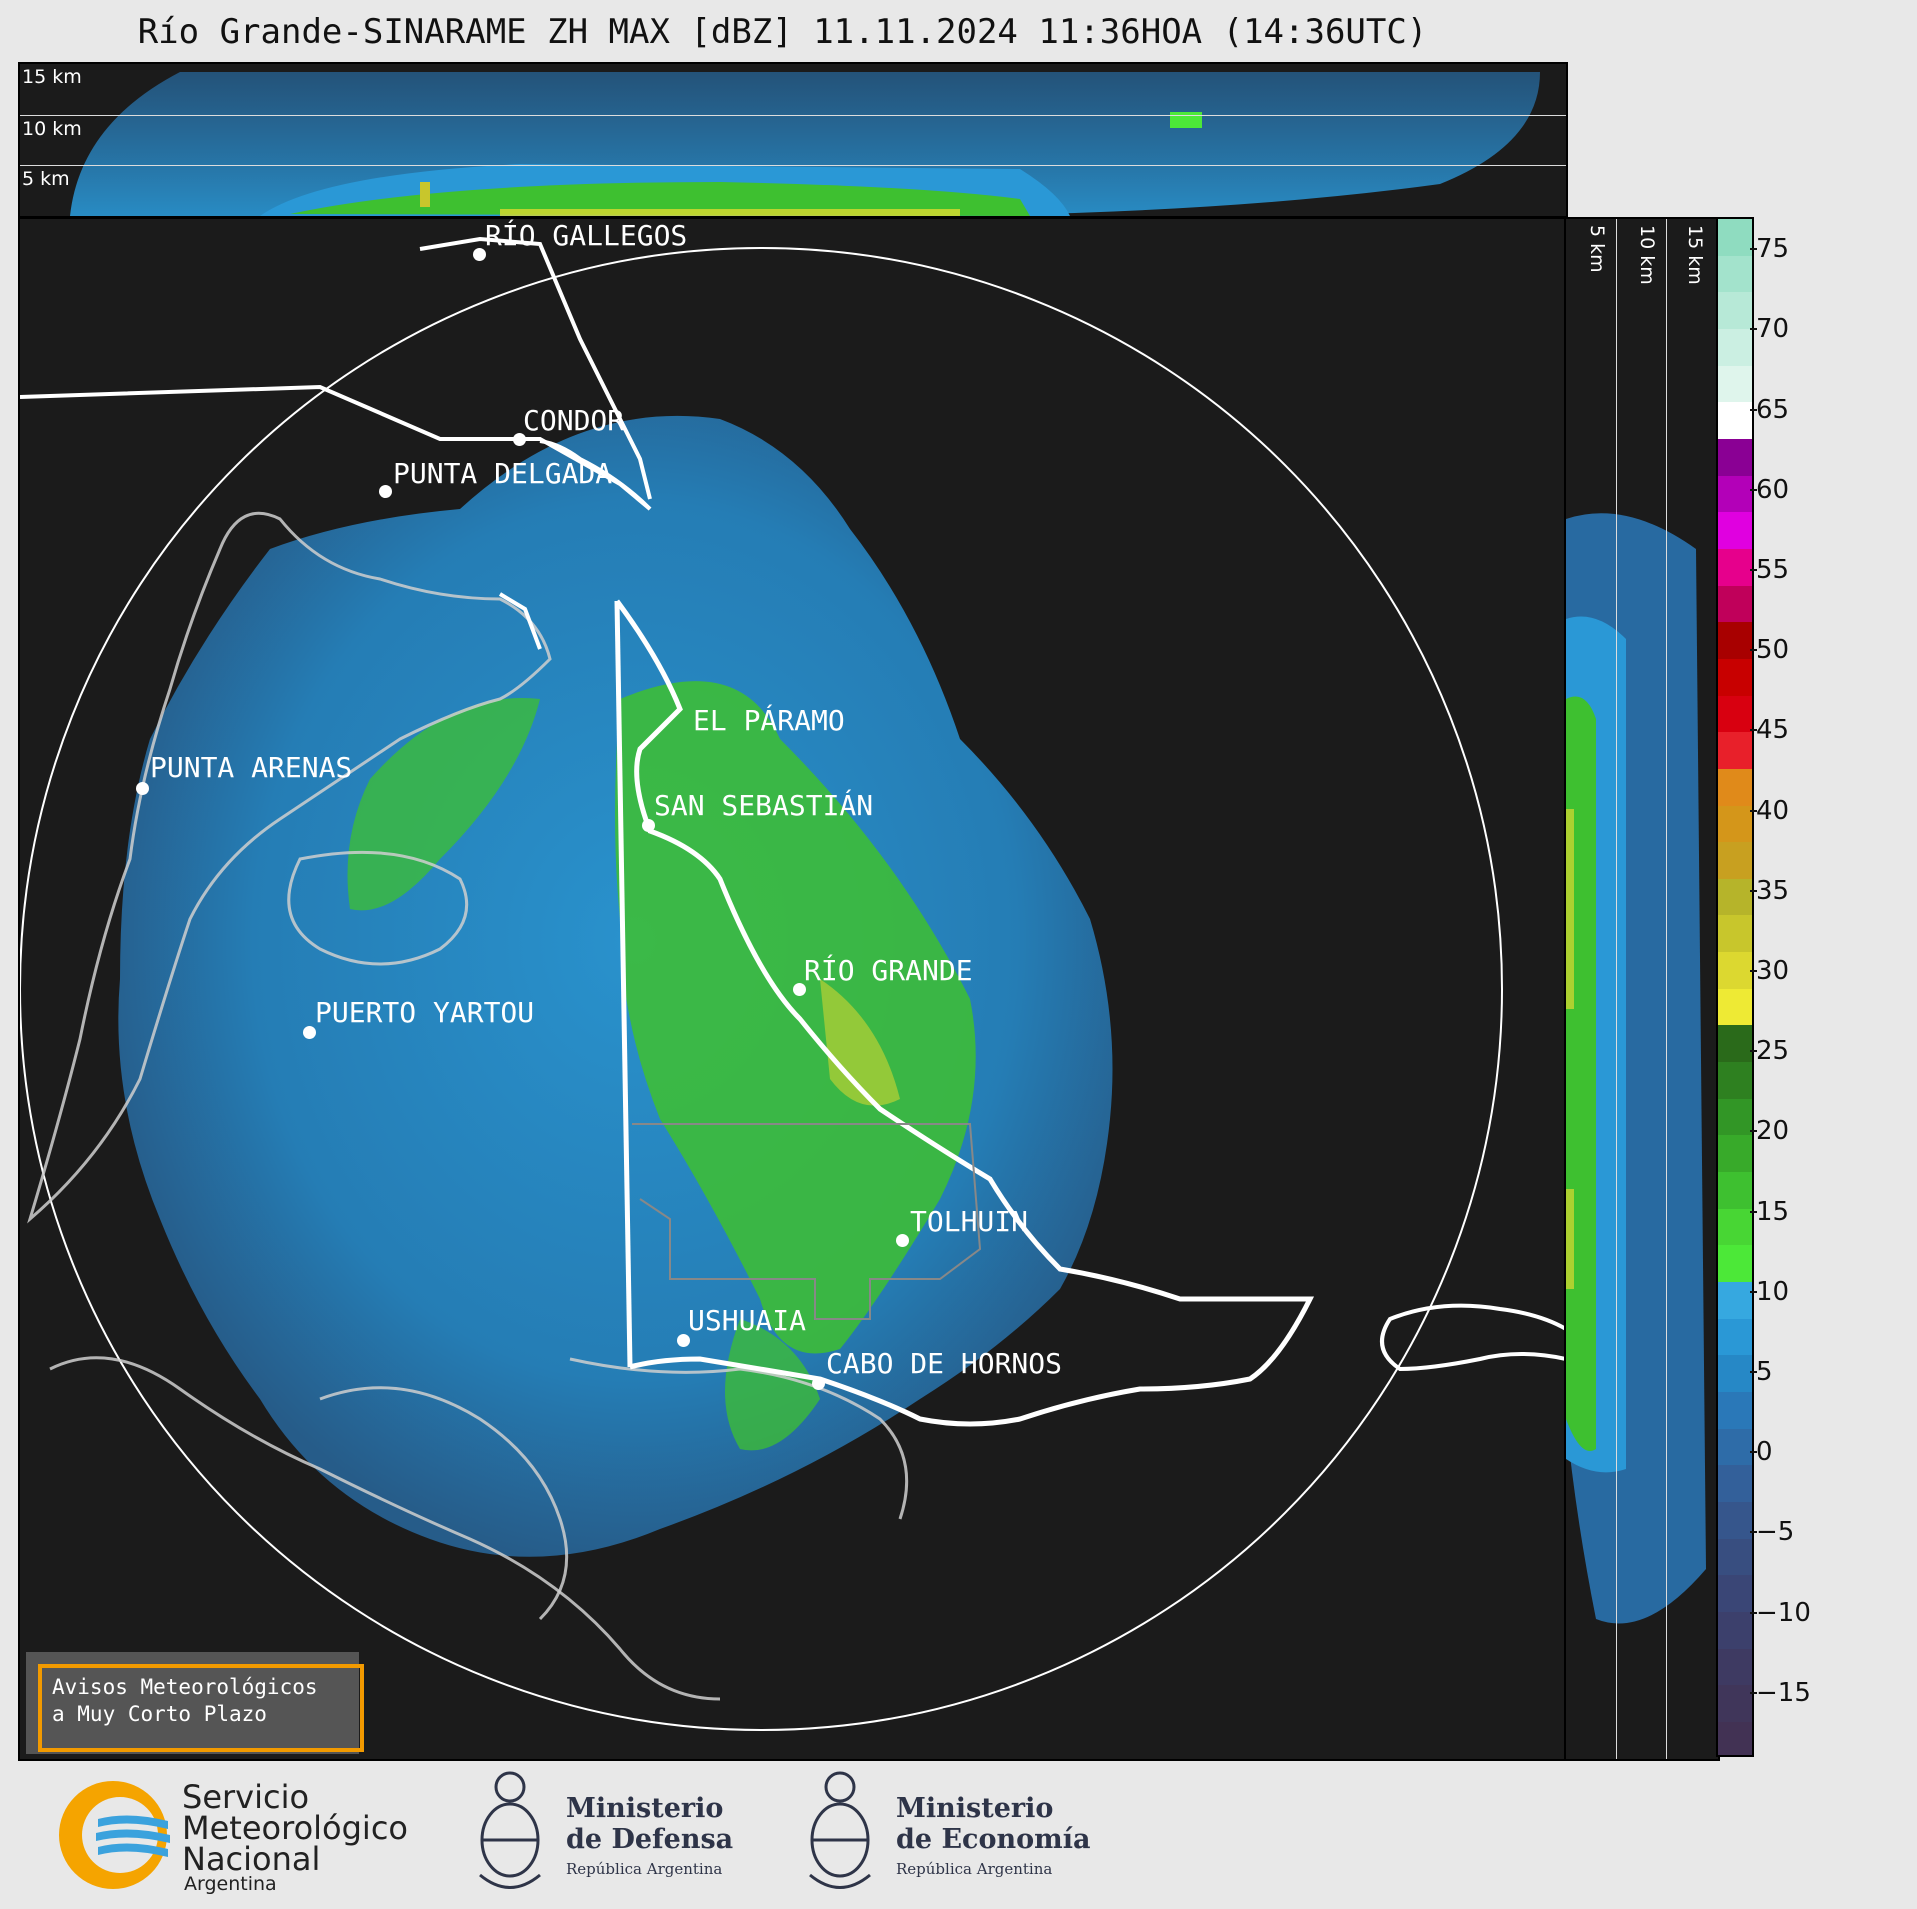 The width and height of the screenshot is (1917, 1909). What do you see at coordinates (975, 1808) in the screenshot?
I see `economia-line: Ministerio` at bounding box center [975, 1808].